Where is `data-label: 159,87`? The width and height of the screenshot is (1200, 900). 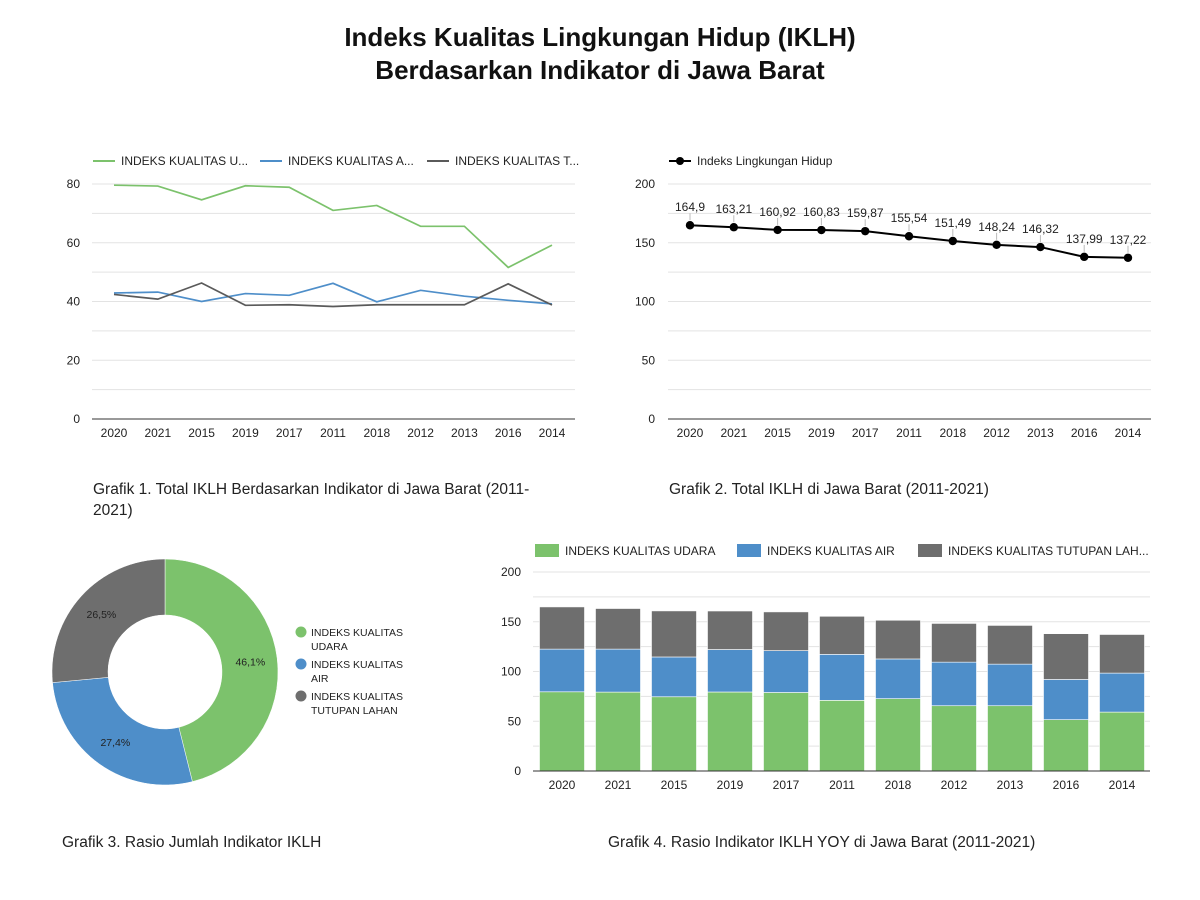 data-label: 159,87 is located at coordinates (865, 213).